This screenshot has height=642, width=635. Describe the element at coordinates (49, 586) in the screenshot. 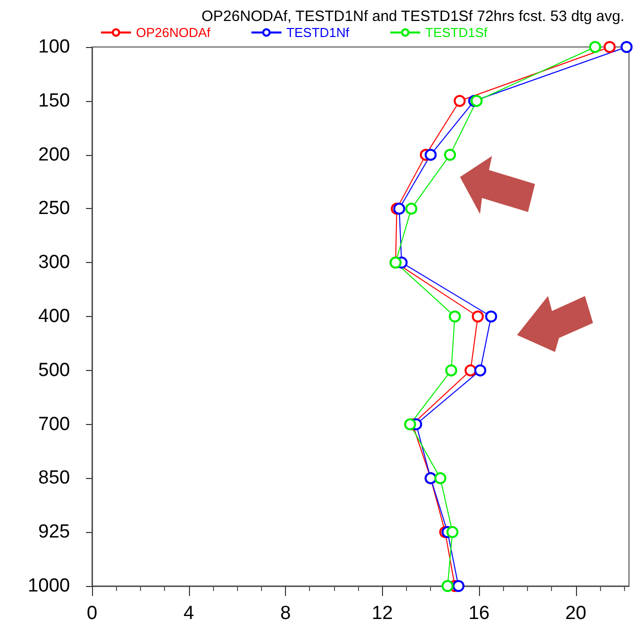

I see `y-tick-label: 1000` at that location.